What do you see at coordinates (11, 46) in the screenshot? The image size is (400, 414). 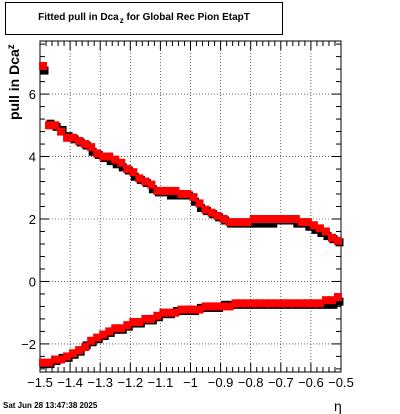 I see `y-axis-label-subscript: z` at bounding box center [11, 46].